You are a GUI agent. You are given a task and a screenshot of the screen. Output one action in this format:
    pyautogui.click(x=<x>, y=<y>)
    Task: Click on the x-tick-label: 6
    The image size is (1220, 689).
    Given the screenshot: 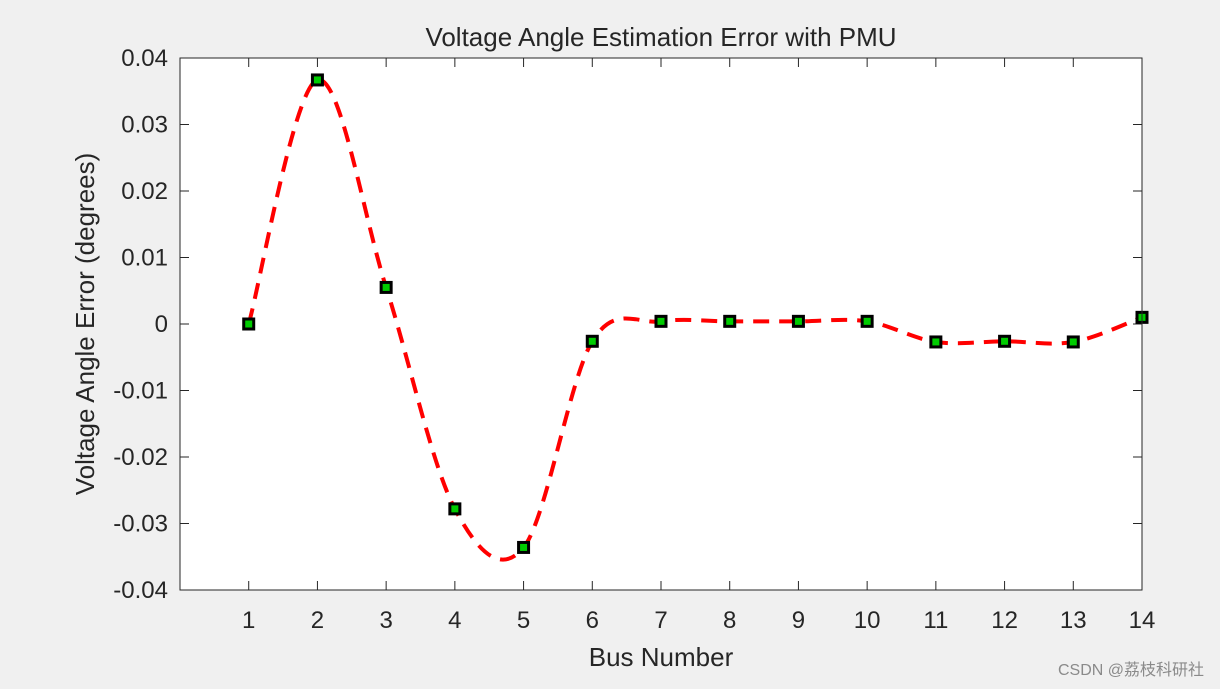 What is the action you would take?
    pyautogui.click(x=592, y=620)
    